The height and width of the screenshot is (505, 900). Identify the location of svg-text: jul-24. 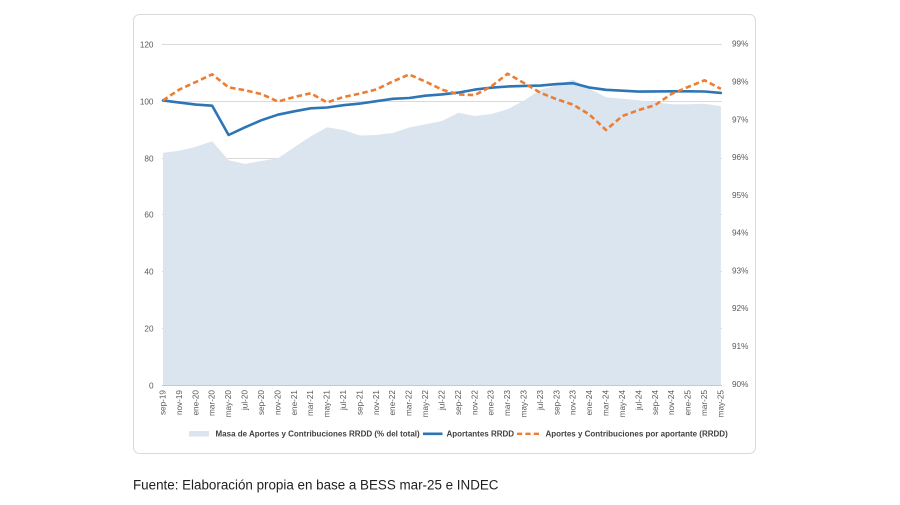
(638, 400).